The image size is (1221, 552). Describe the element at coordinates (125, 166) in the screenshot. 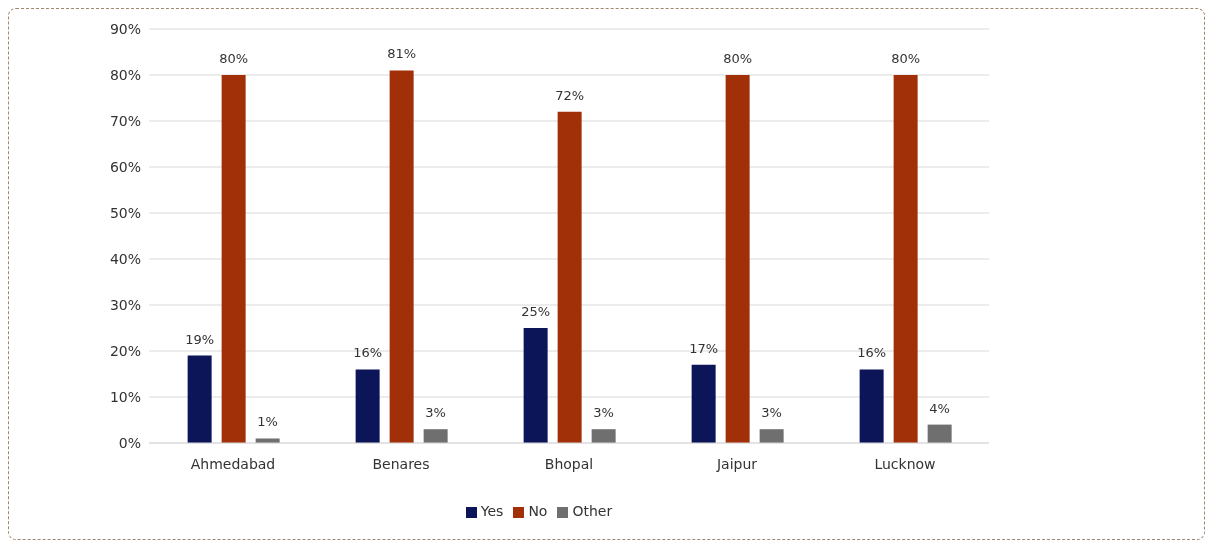

I see `y-tick-label: 60%` at that location.